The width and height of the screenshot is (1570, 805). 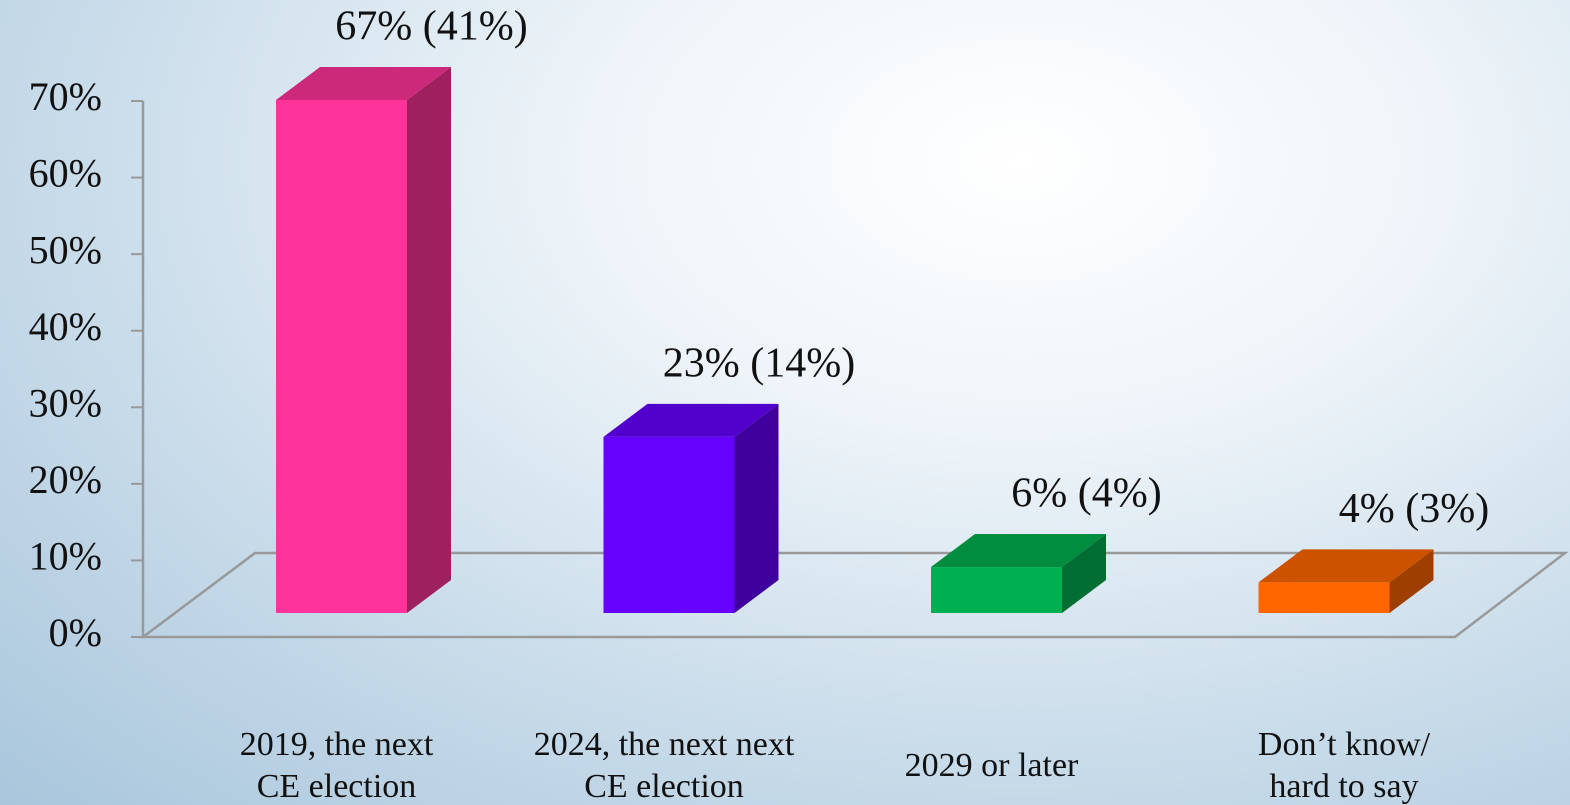 I want to click on y-tick-label: 50%, so click(x=65, y=249).